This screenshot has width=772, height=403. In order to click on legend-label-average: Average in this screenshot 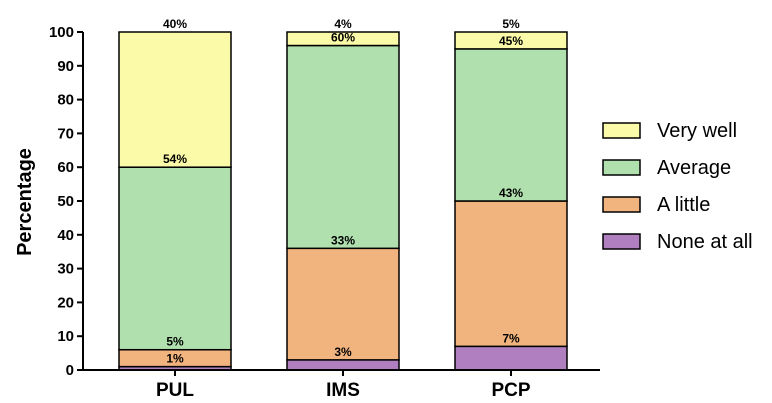, I will do `click(694, 168)`.